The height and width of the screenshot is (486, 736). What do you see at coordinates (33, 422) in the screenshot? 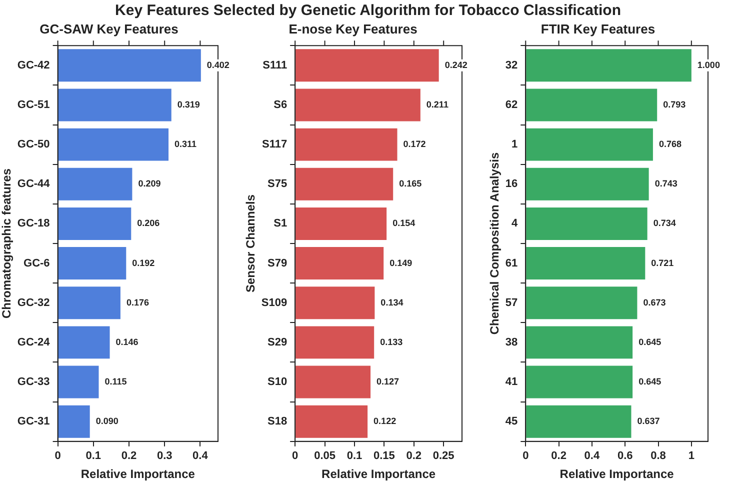
I see `y-tick-label: GC-31` at bounding box center [33, 422].